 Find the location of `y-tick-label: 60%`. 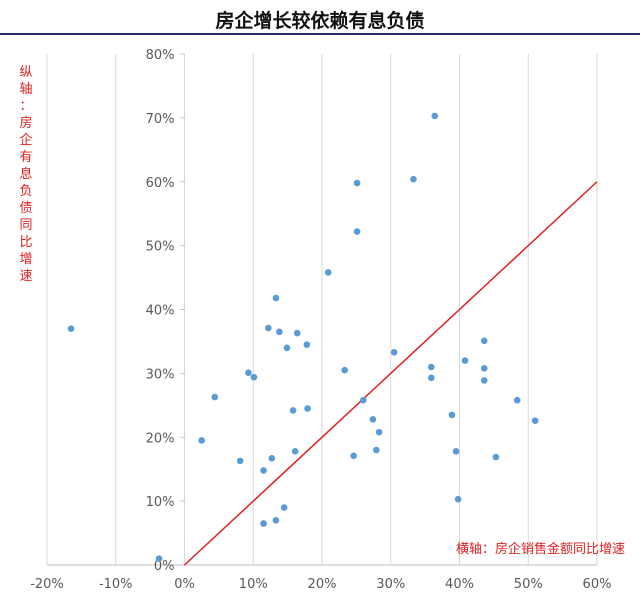

y-tick-label: 60% is located at coordinates (160, 183).